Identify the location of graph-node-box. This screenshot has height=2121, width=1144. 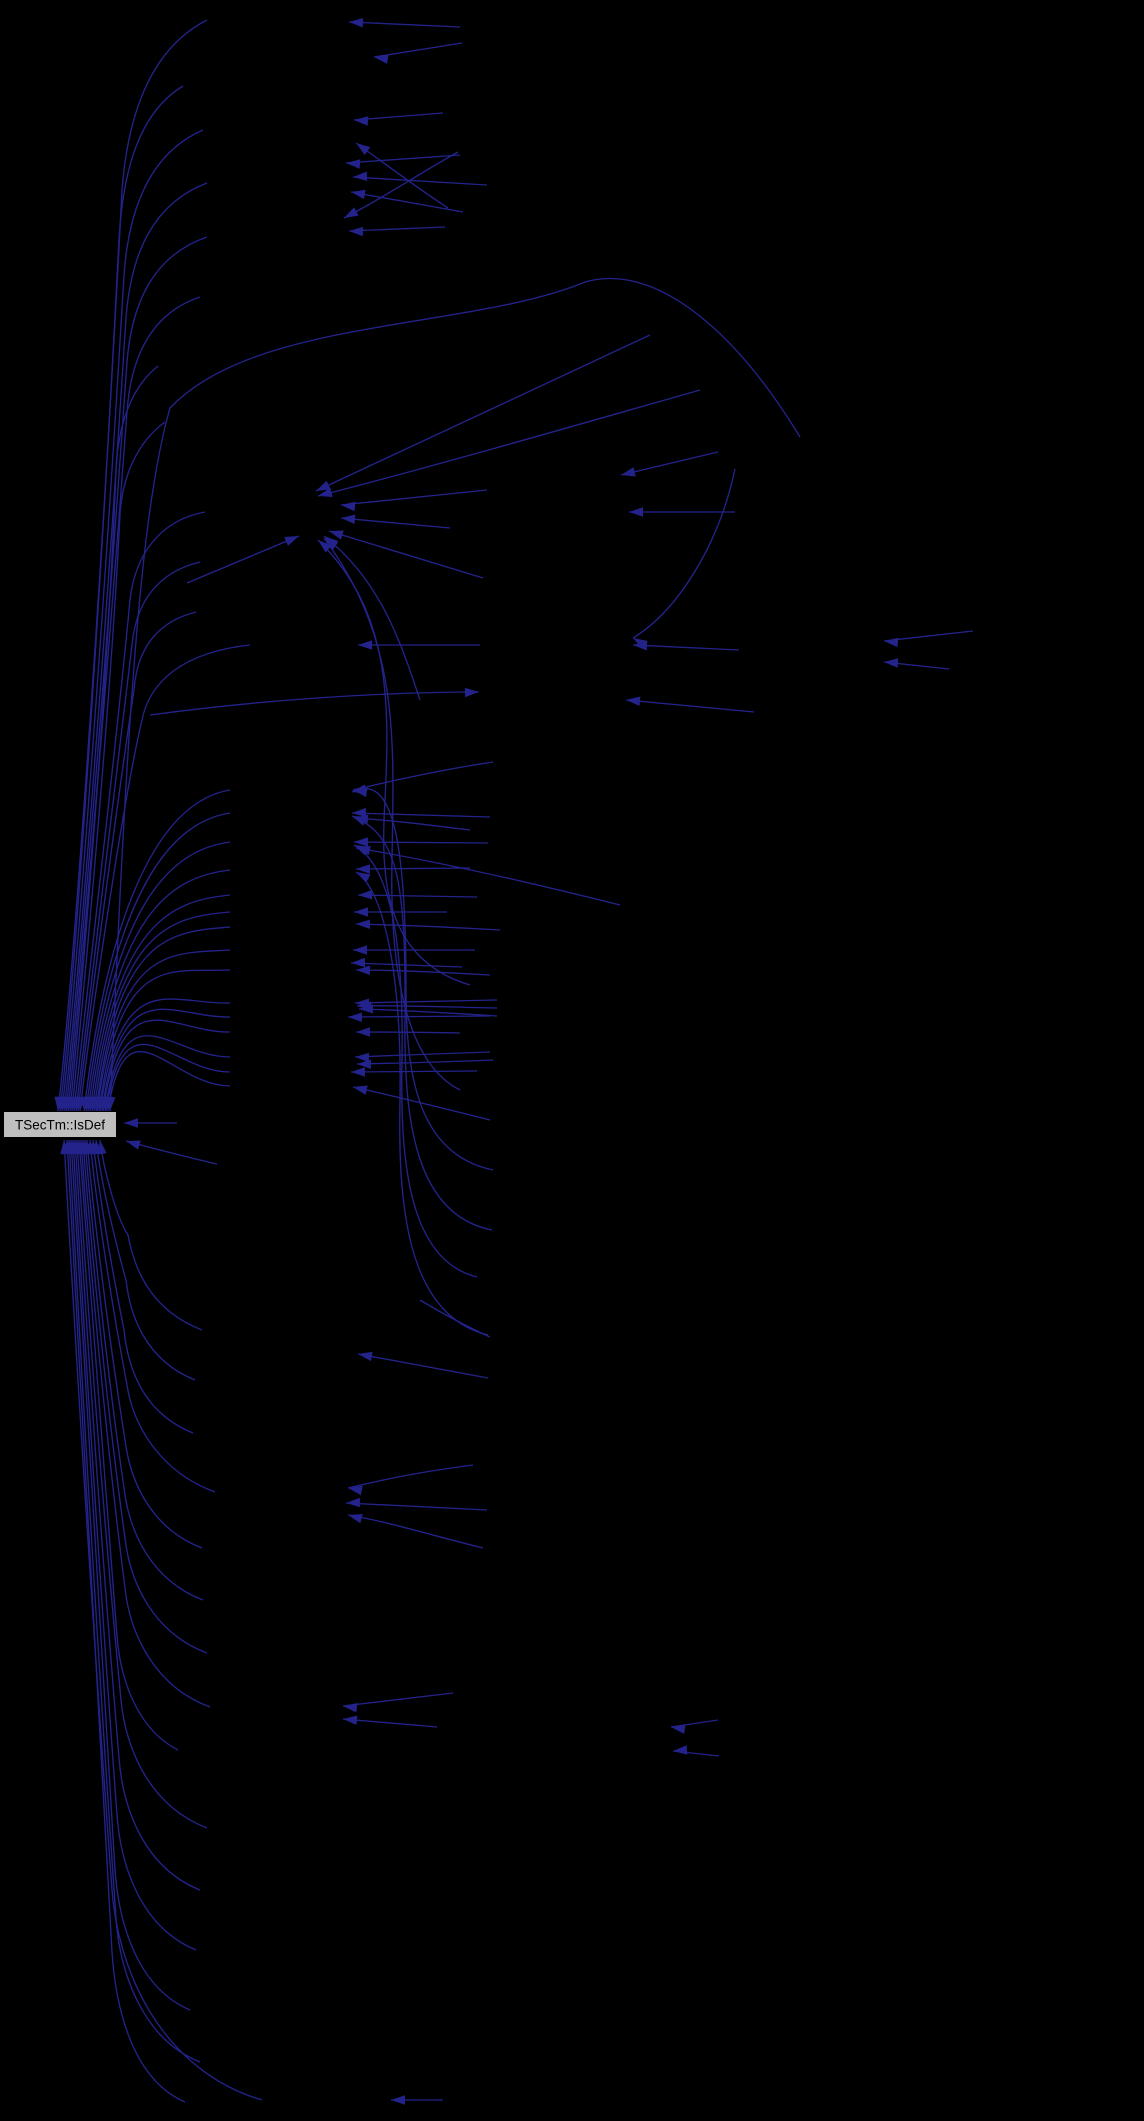
(60, 1124).